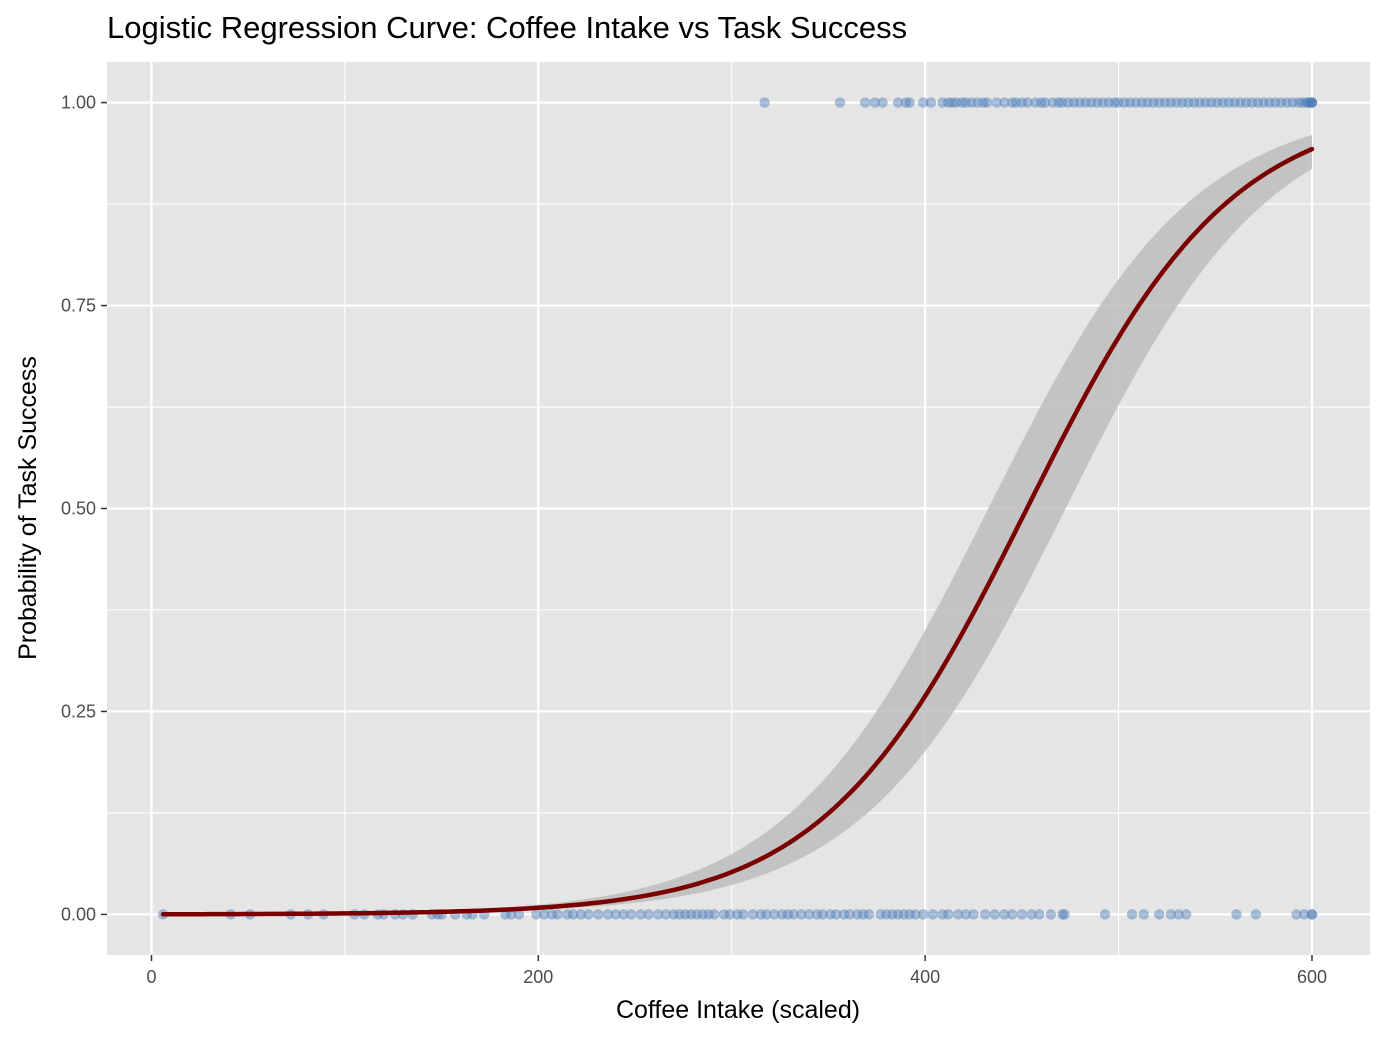 The image size is (1384, 1043). What do you see at coordinates (78, 914) in the screenshot?
I see `y-tick-label: 0.00` at bounding box center [78, 914].